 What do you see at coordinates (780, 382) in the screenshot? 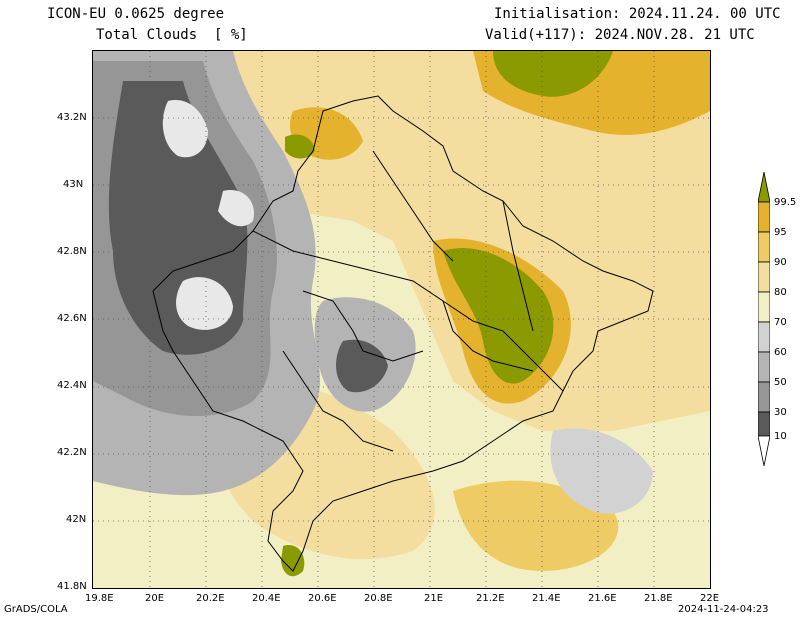
I see `cb-label: 50` at bounding box center [780, 382].